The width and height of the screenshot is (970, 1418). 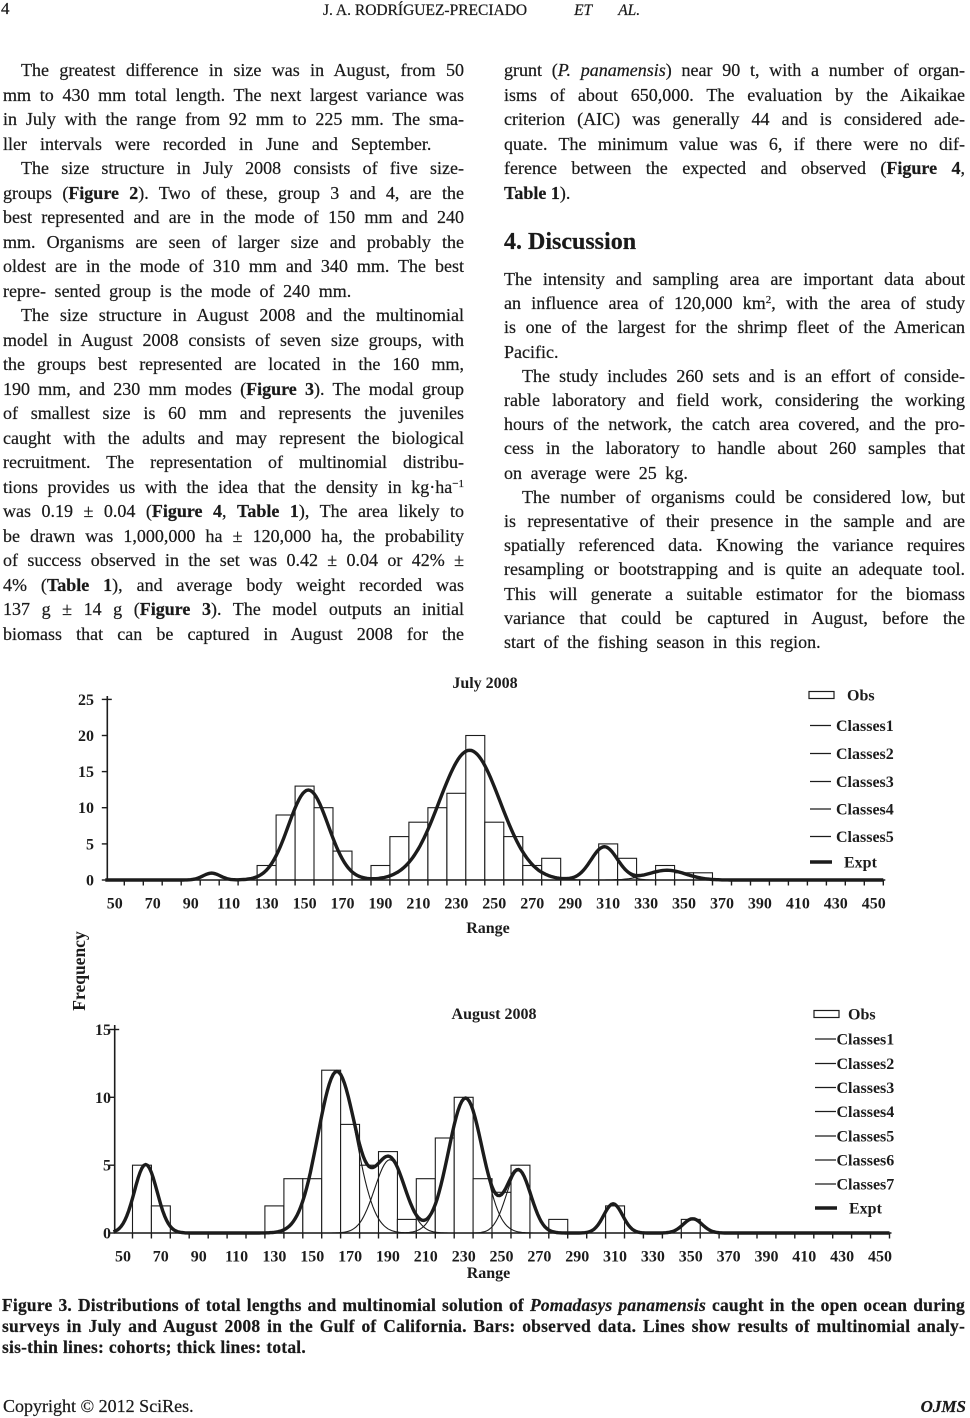 I want to click on svg-text: 25, so click(x=86, y=700).